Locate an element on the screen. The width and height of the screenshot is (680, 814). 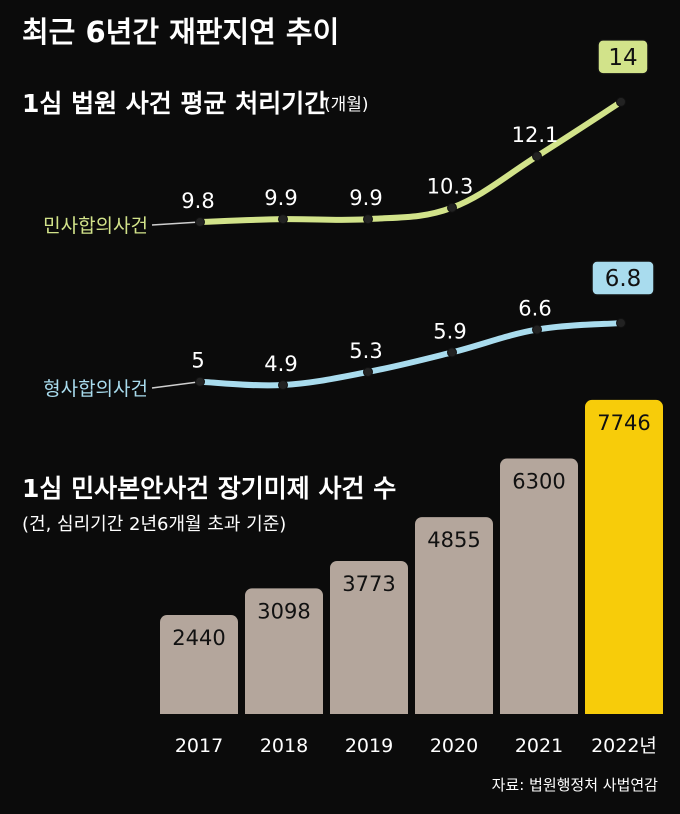
bar-item: 4855 is located at coordinates (454, 620).